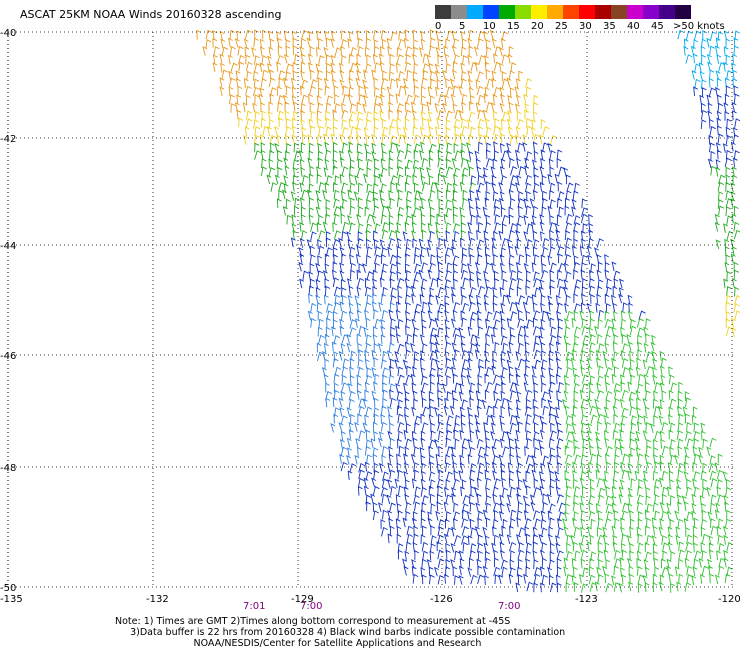 The image size is (740, 650). I want to click on longitude-label: -120, so click(729, 599).